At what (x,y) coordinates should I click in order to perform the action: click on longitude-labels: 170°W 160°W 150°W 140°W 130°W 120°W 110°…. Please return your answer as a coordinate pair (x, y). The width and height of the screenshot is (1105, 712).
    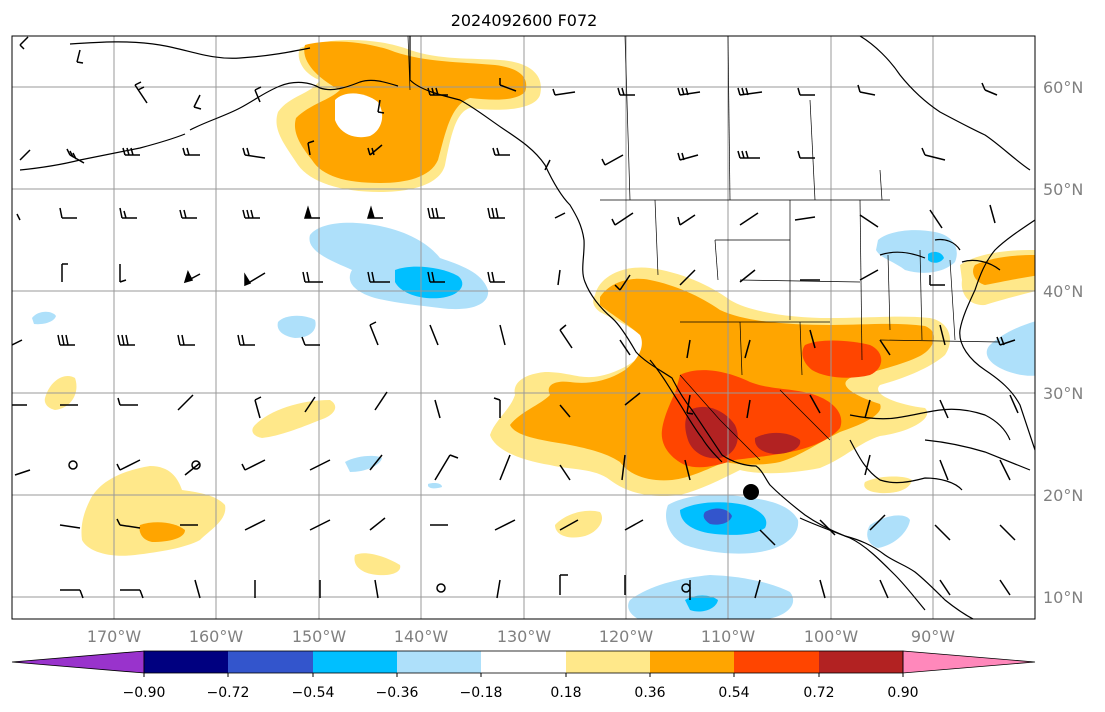
    Looking at the image, I should click on (521, 636).